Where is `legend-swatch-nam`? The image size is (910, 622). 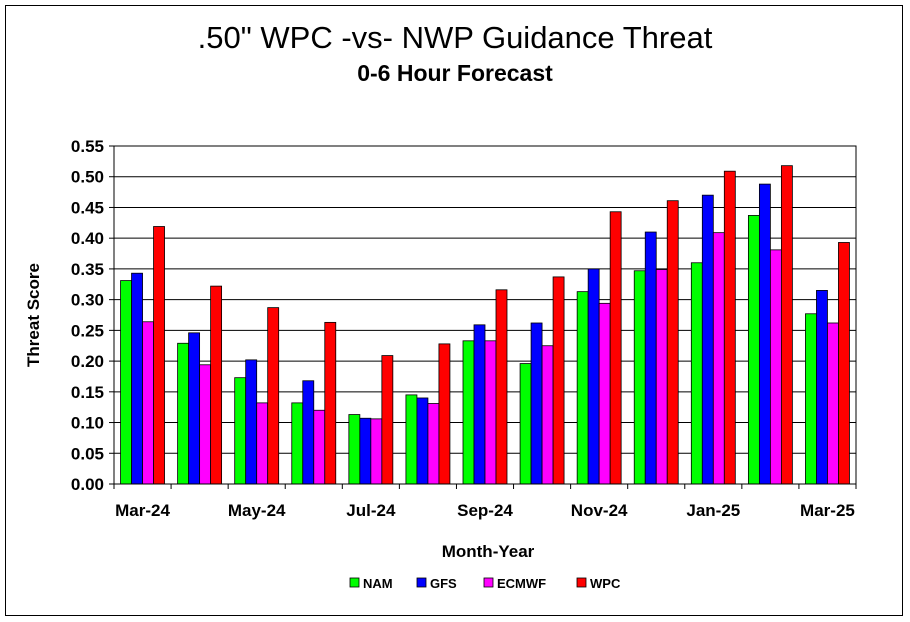 legend-swatch-nam is located at coordinates (354, 582).